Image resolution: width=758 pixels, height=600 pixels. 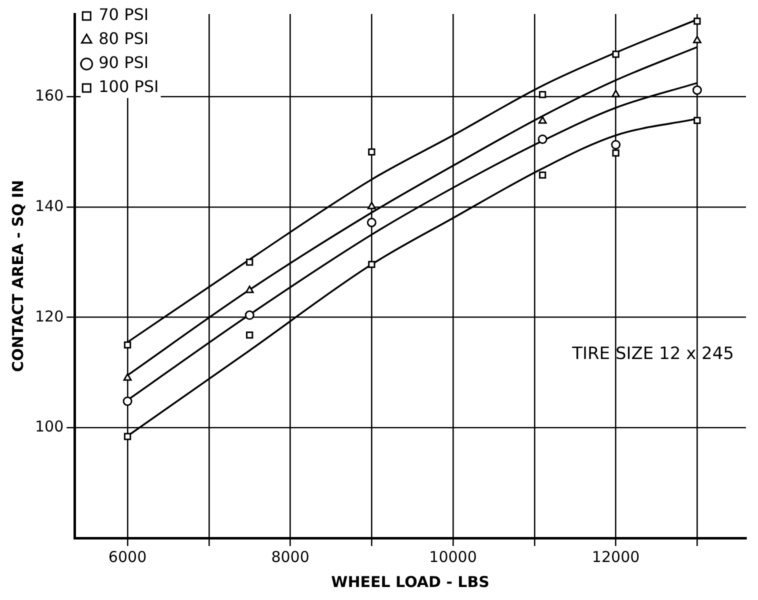 I want to click on x-tick-label: 6000, so click(x=127, y=557).